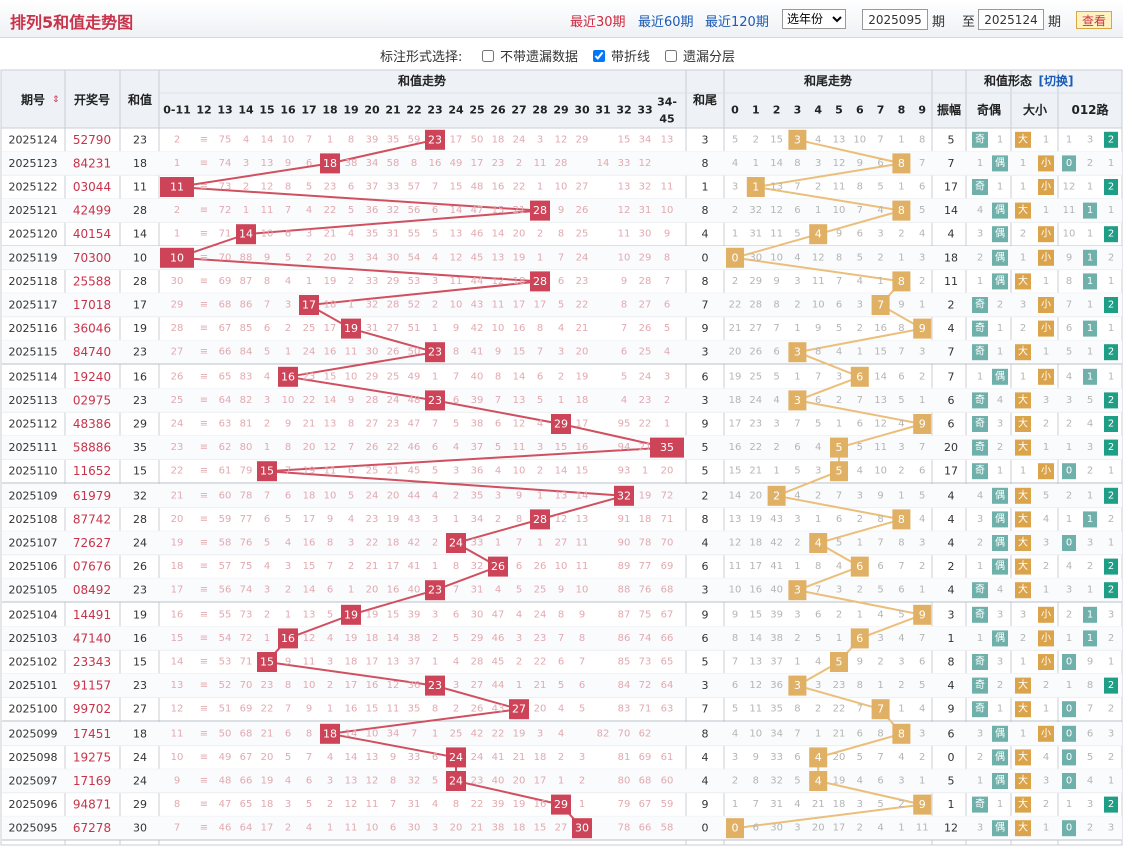 The width and height of the screenshot is (1123, 846). Describe the element at coordinates (92, 424) in the screenshot. I see `draw-cell: 48386` at that location.